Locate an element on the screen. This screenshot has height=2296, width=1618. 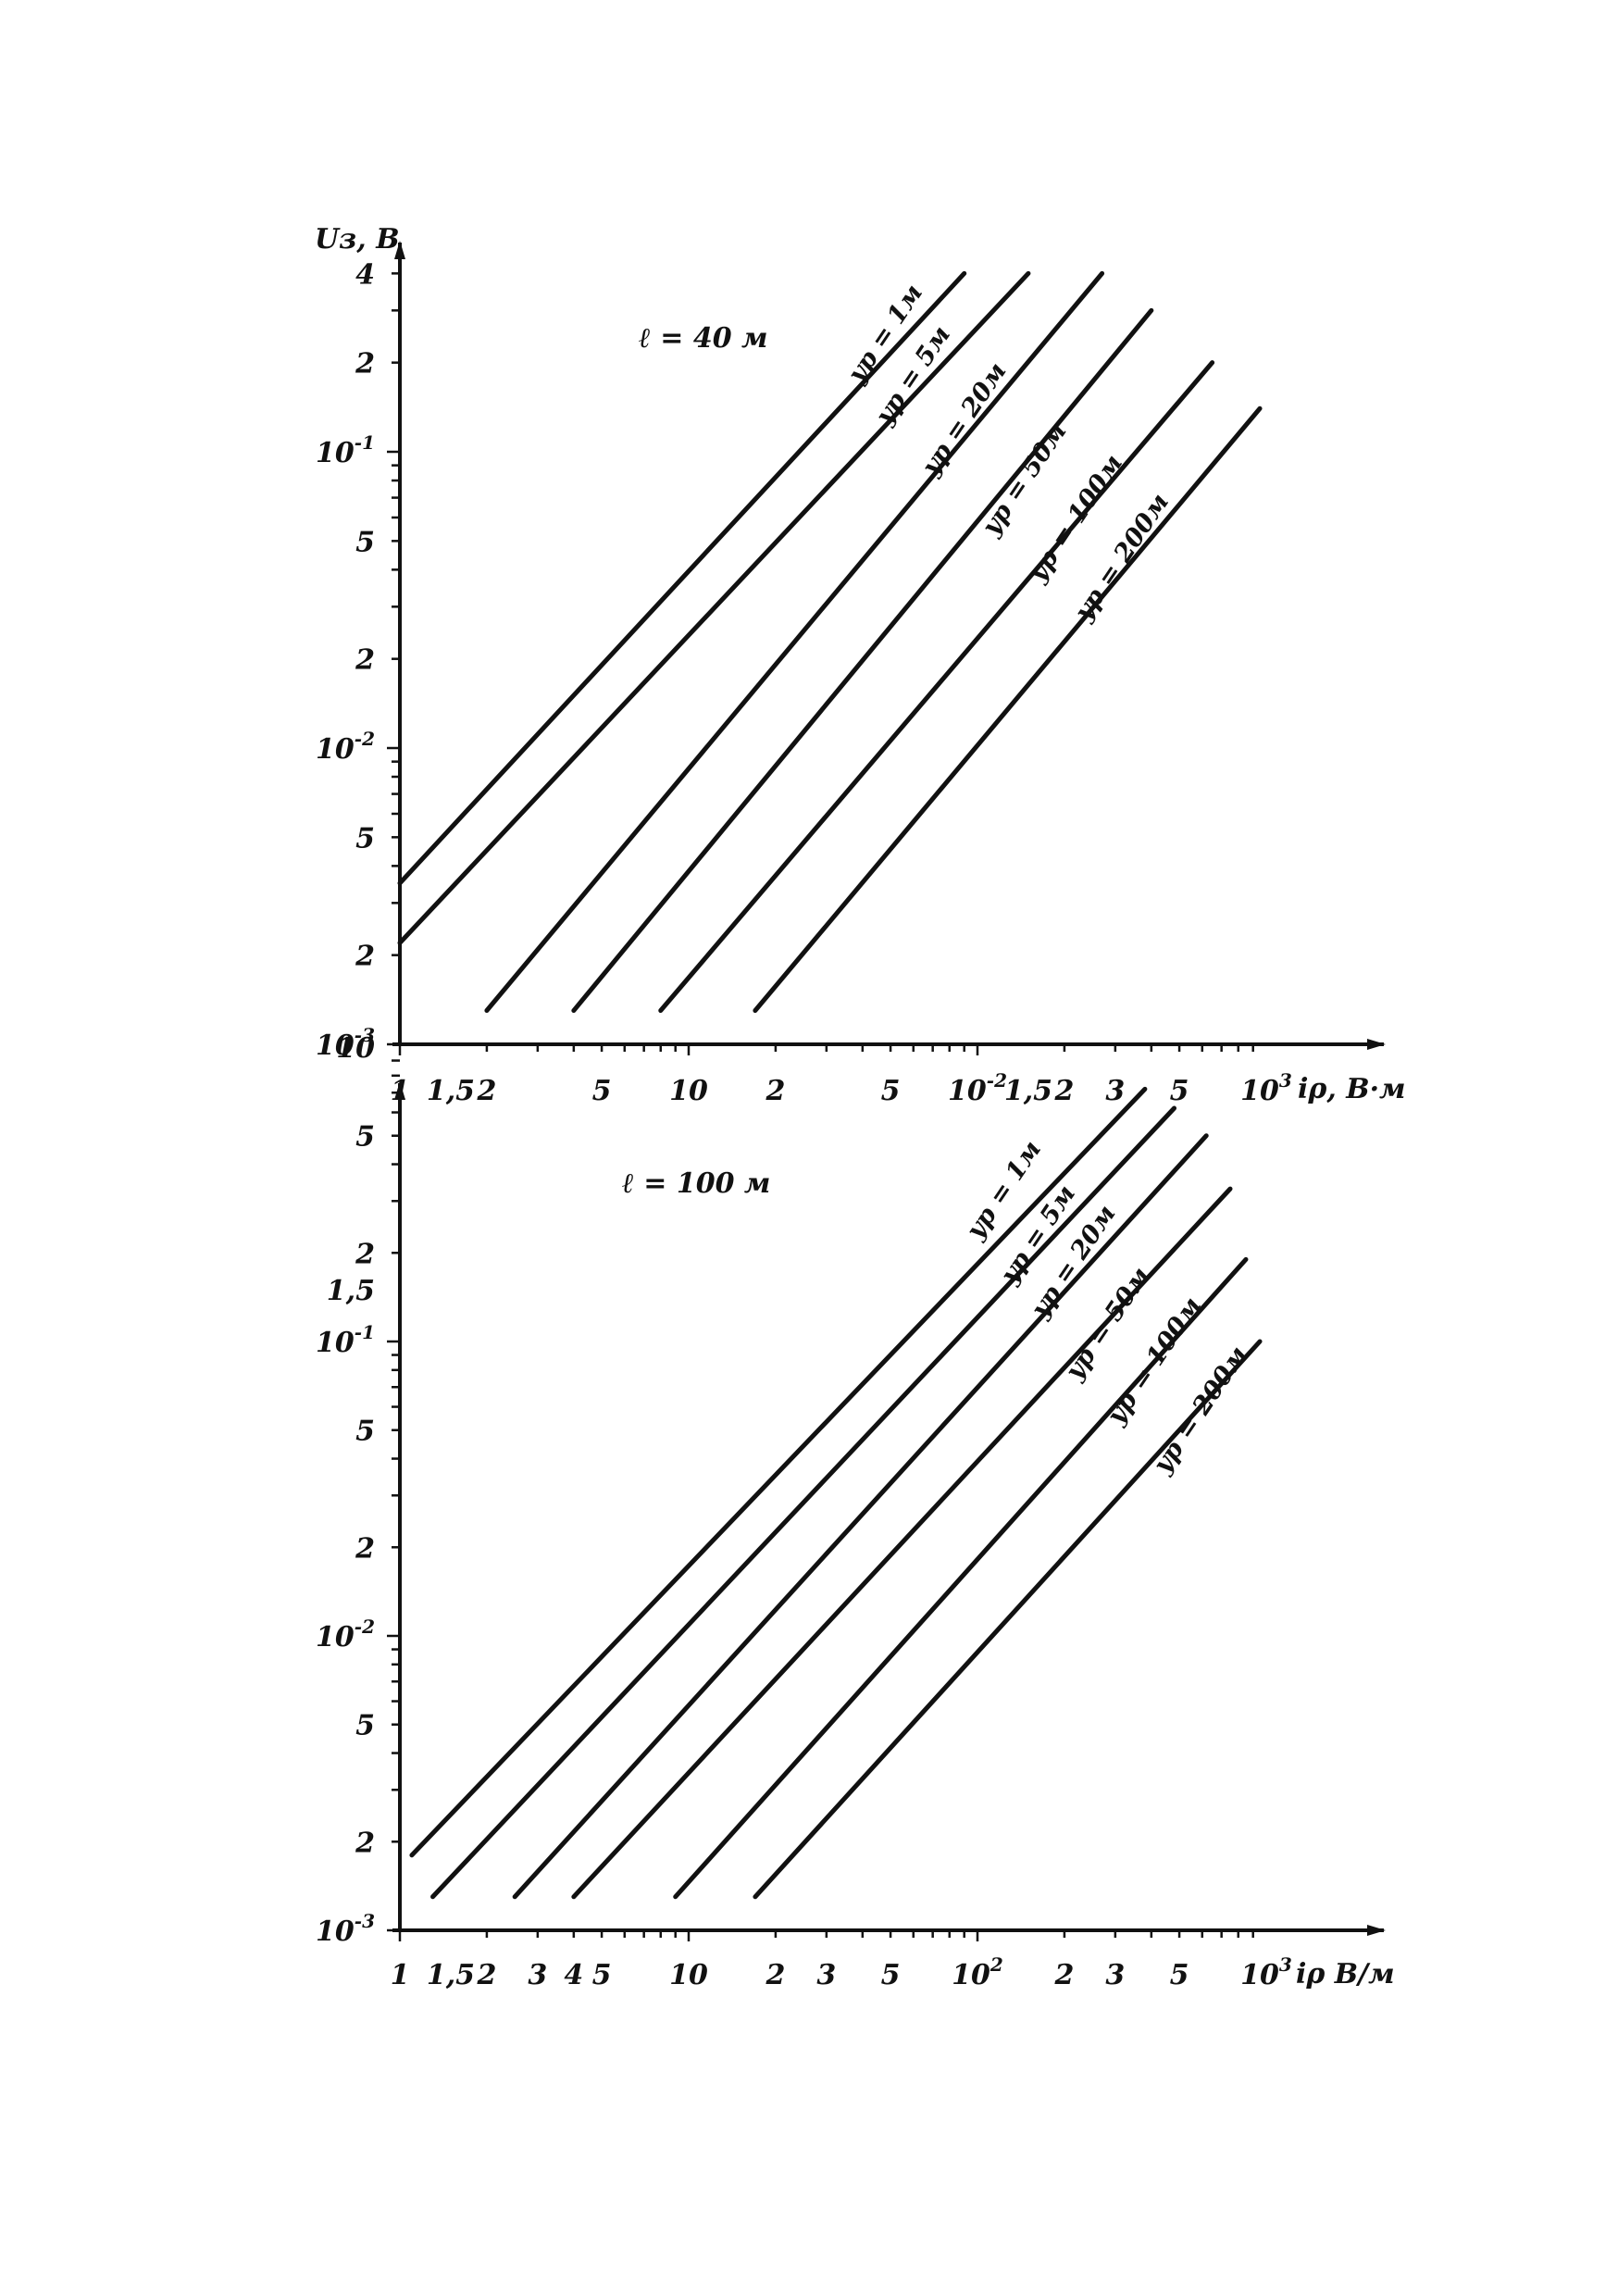
y-tick-label: 4 is located at coordinates (365, 274).